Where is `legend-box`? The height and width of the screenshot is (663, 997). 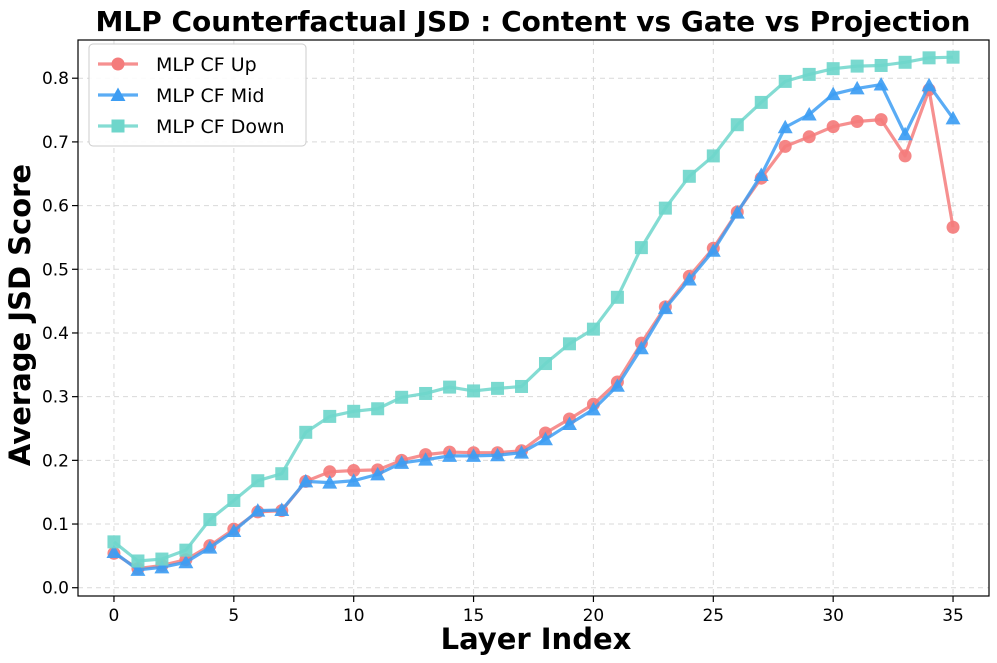 legend-box is located at coordinates (197, 95).